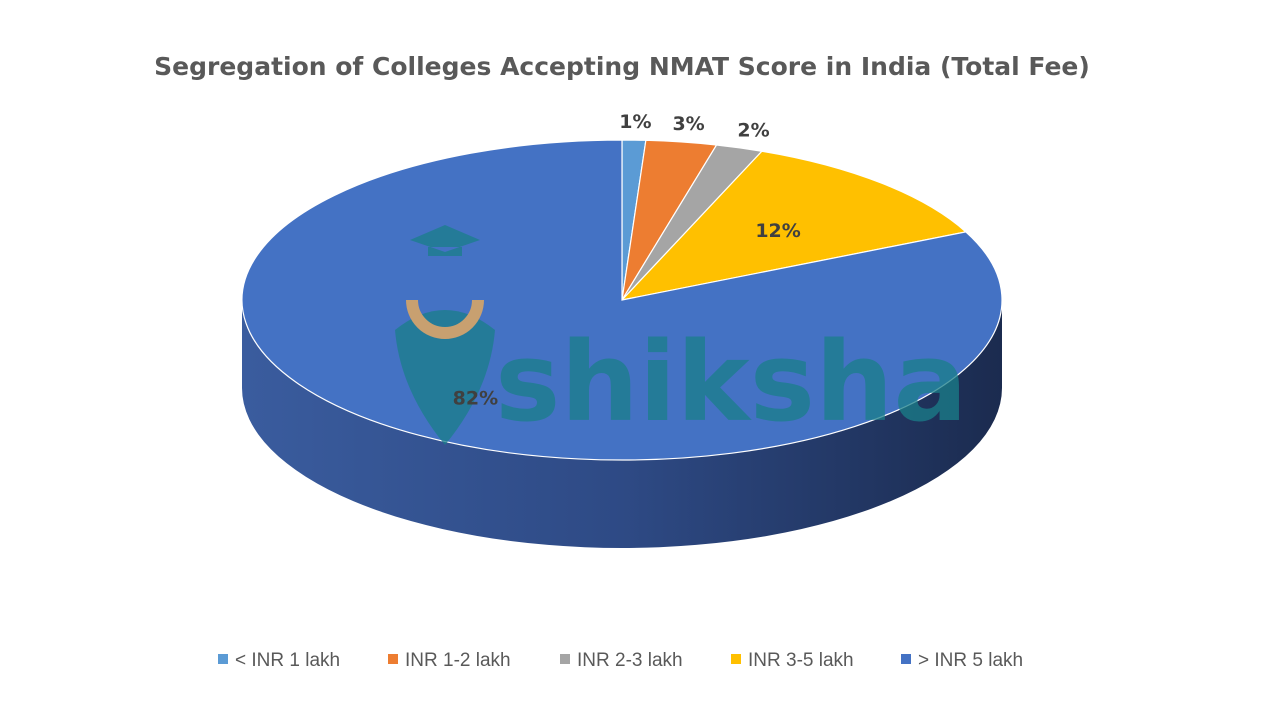 This screenshot has height=720, width=1280. What do you see at coordinates (970, 660) in the screenshot?
I see `legend-label: > INR 5 lakh` at bounding box center [970, 660].